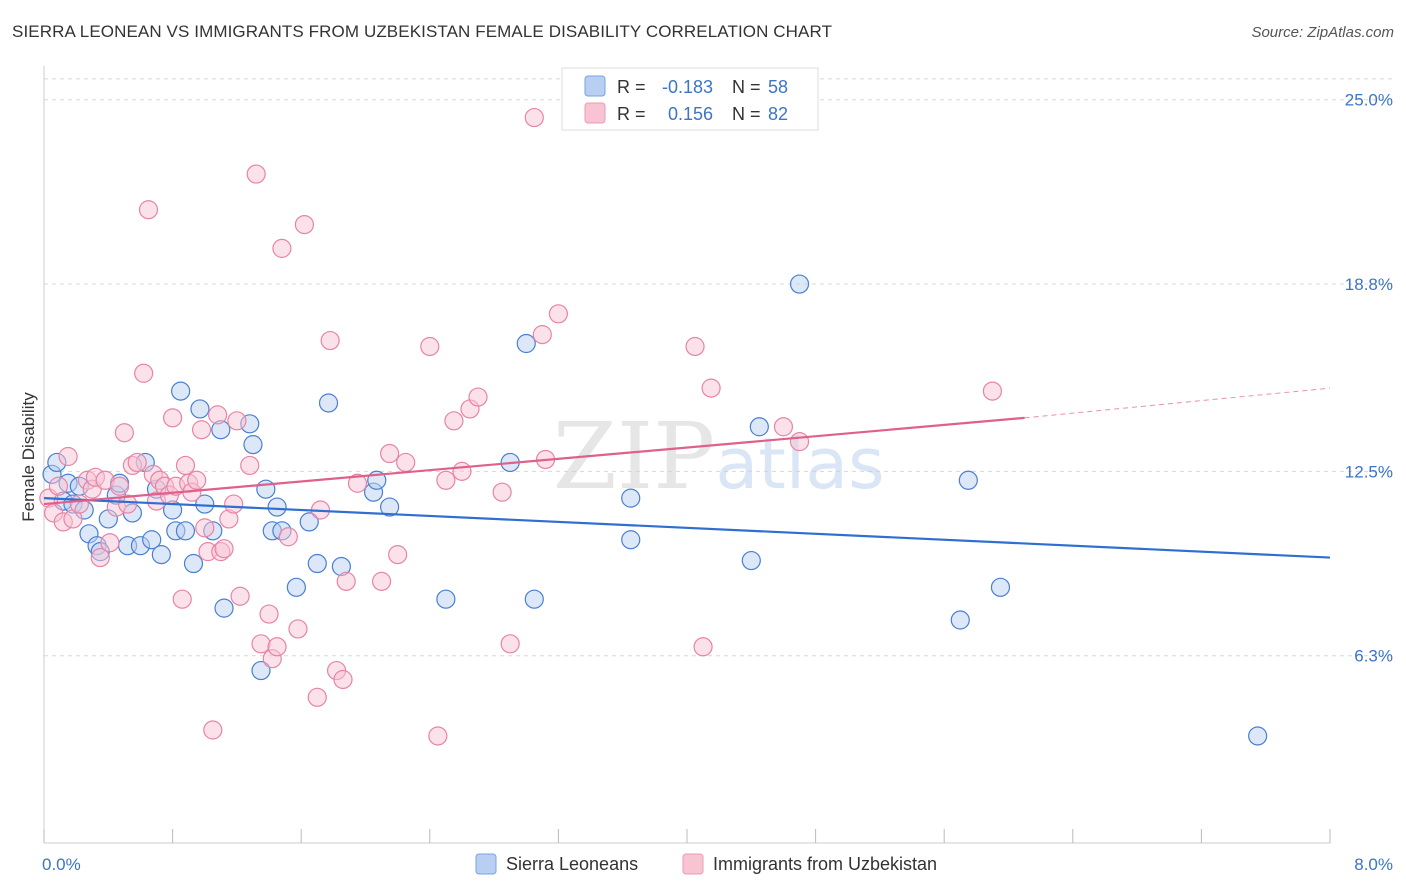 This screenshot has width=1406, height=892. Describe the element at coordinates (778, 87) in the screenshot. I see `legend-n-value-blue: 58` at that location.